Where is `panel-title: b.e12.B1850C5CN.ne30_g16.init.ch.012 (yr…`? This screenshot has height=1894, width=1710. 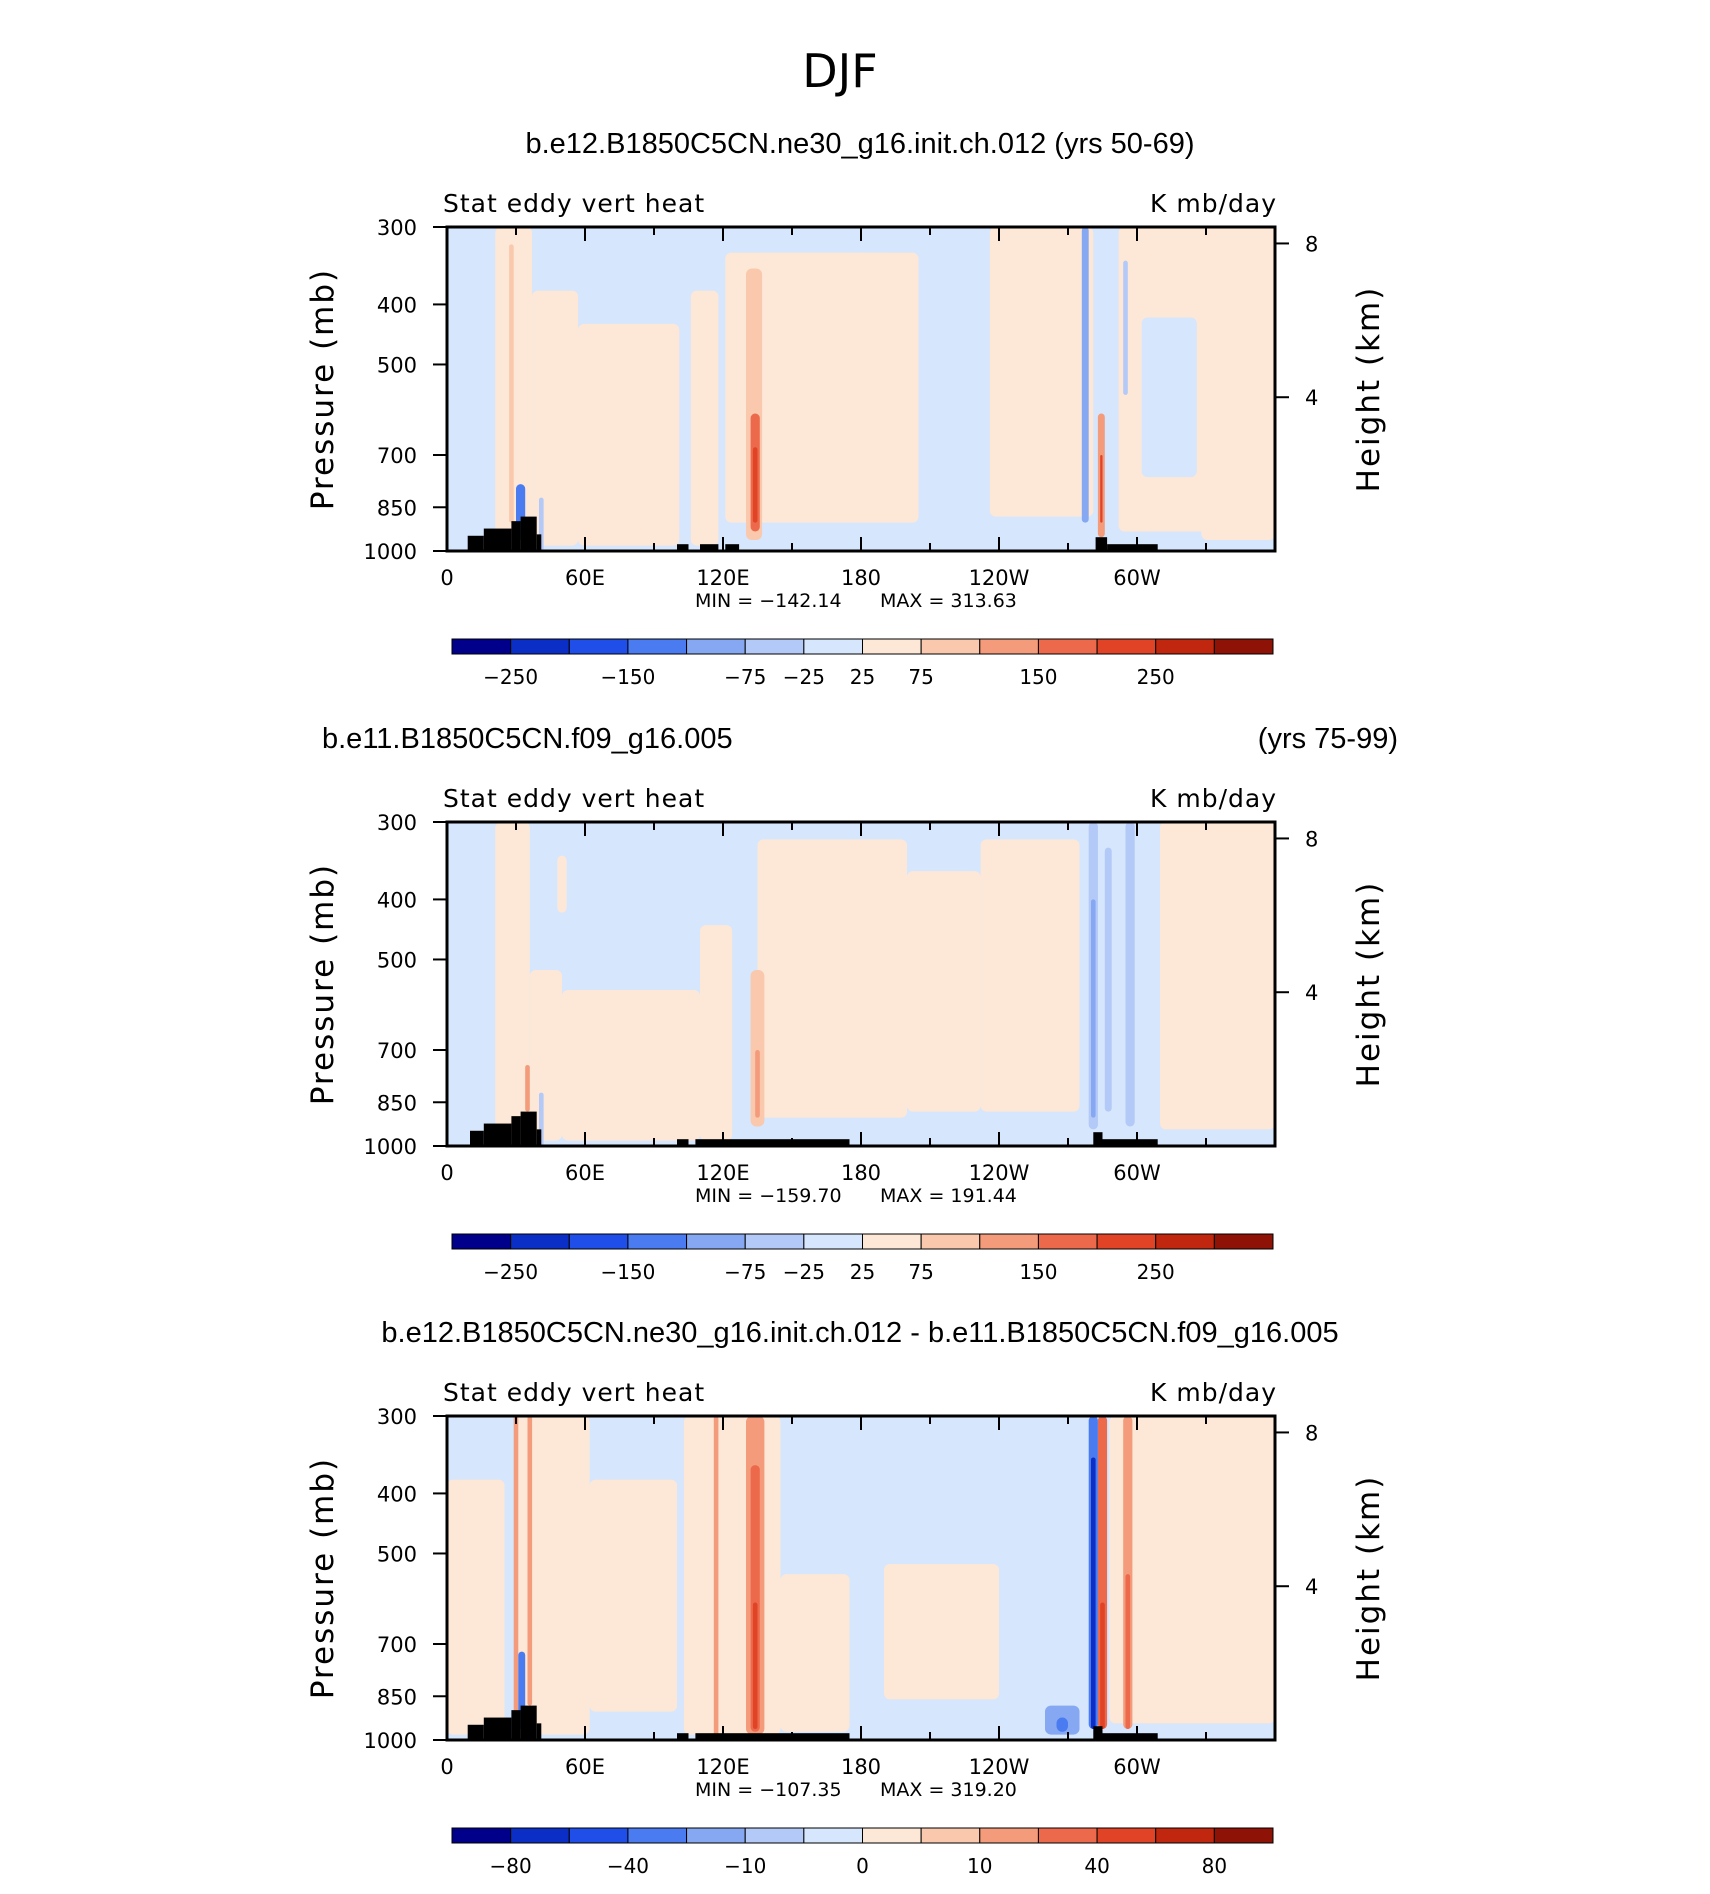 panel-title: b.e12.B1850C5CN.ne30_g16.init.ch.012 (yr… is located at coordinates (859, 144).